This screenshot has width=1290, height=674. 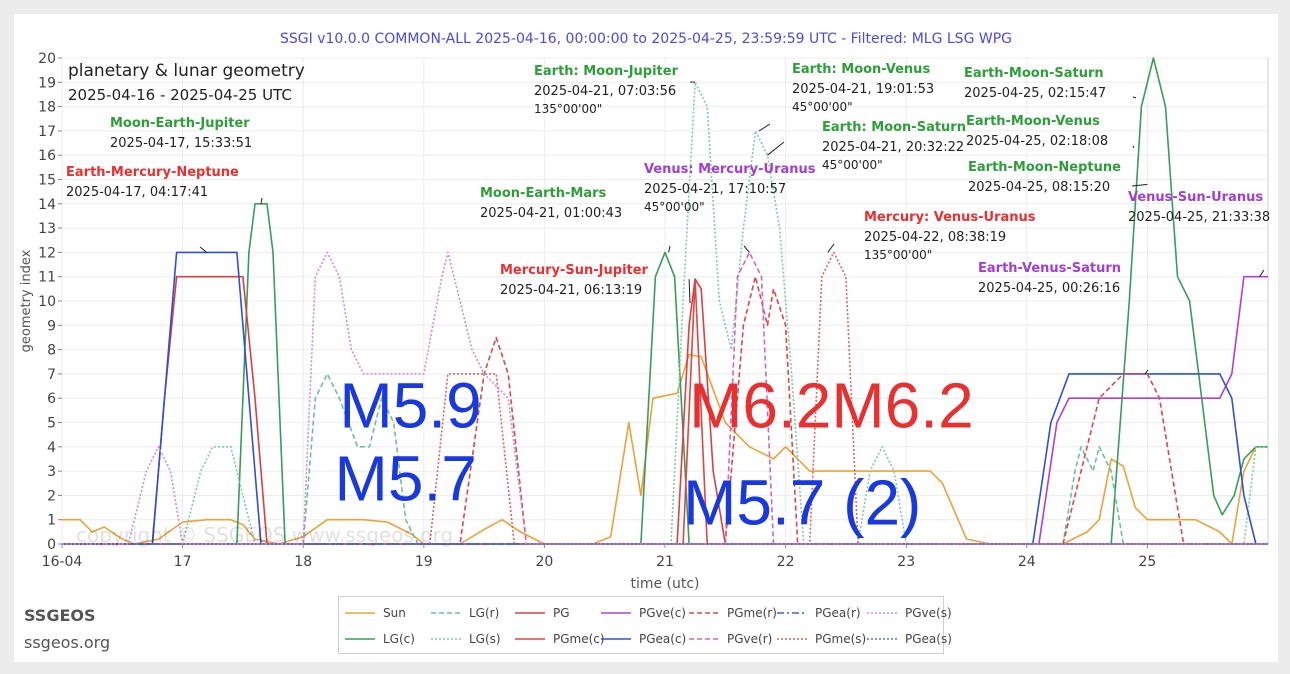 What do you see at coordinates (1195, 197) in the screenshot?
I see `annotation-title: Venus-Sun-Uranus` at bounding box center [1195, 197].